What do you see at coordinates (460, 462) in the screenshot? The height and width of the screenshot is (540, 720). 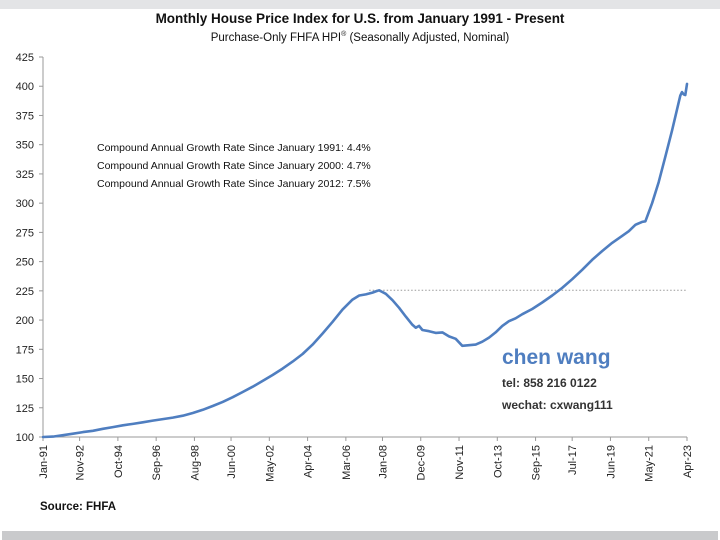 I see `x-tick-label: Nov-11` at bounding box center [460, 462].